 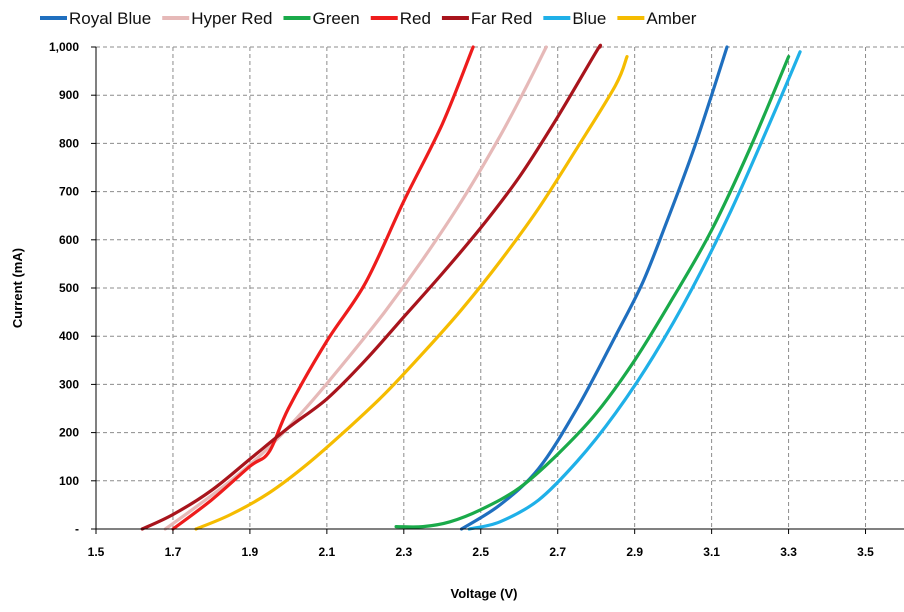 I want to click on y-axis-ticks: - 100 200 300 400 500 600 700 800 900 1,000, so click(x=72, y=288).